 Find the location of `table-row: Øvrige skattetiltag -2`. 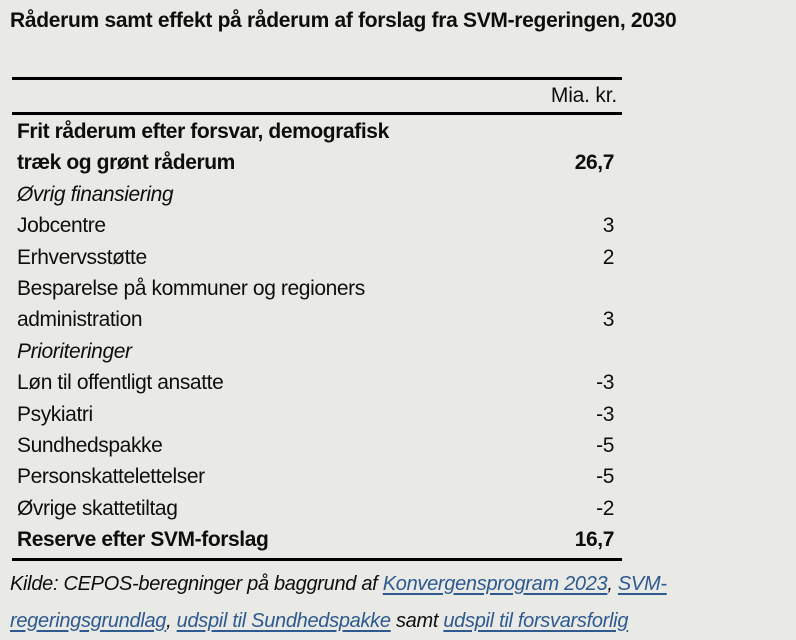

table-row: Øvrige skattetiltag -2 is located at coordinates (317, 508).